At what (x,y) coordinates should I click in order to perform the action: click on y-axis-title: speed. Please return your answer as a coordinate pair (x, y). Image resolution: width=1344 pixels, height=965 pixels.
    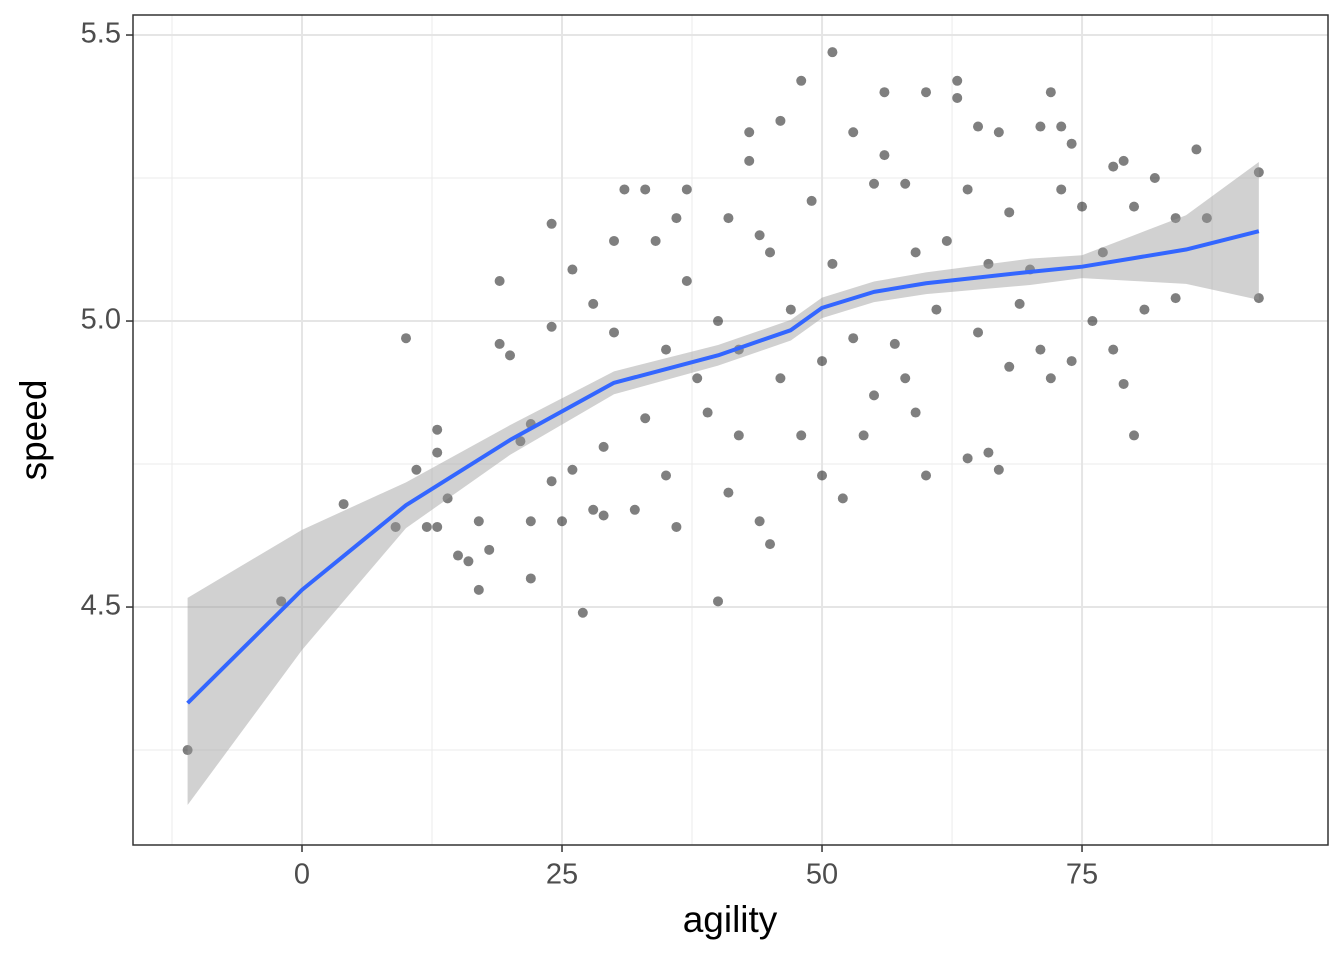
    Looking at the image, I should click on (33, 430).